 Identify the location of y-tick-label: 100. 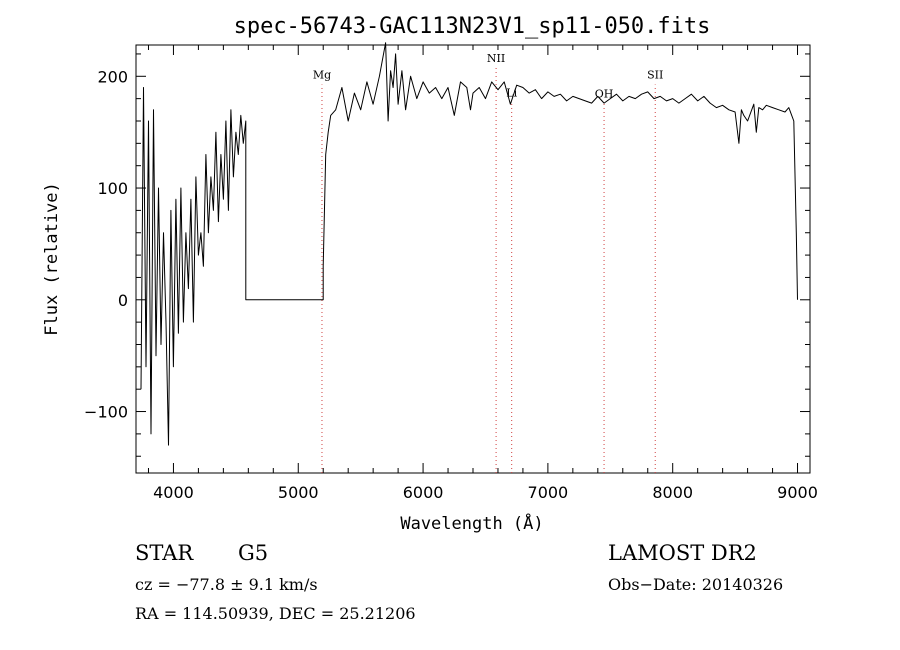
(112, 188).